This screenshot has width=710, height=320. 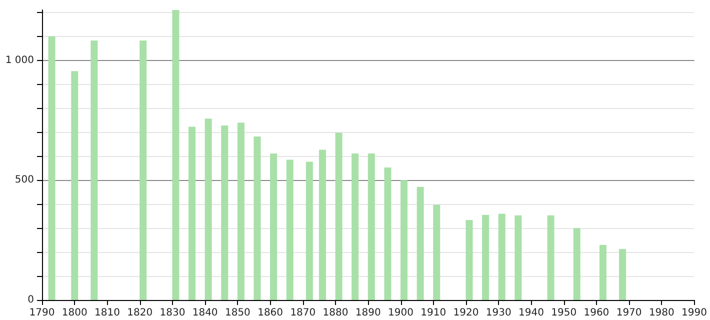 What do you see at coordinates (335, 313) in the screenshot?
I see `x-tick-label: 1880` at bounding box center [335, 313].